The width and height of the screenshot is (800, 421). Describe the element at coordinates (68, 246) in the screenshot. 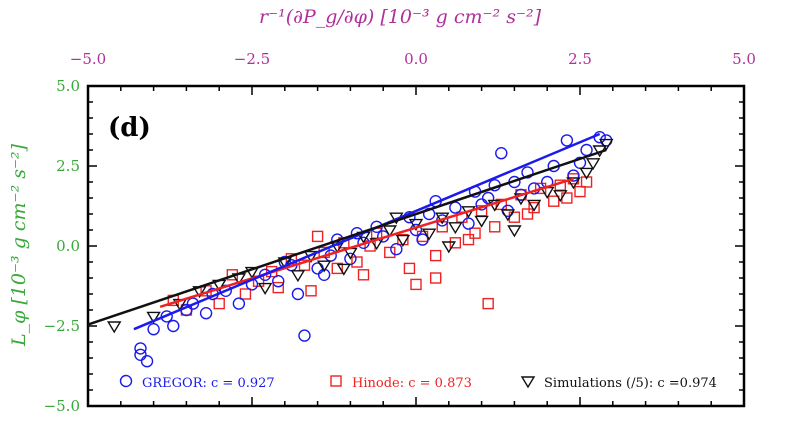

I see `y-tick-label: 0.0` at that location.